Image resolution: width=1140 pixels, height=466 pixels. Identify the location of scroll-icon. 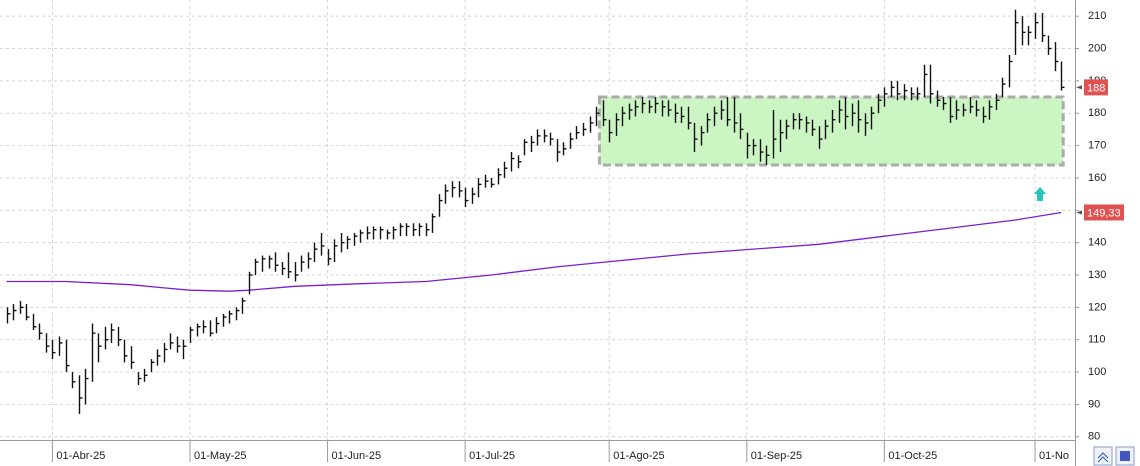
(1103, 457).